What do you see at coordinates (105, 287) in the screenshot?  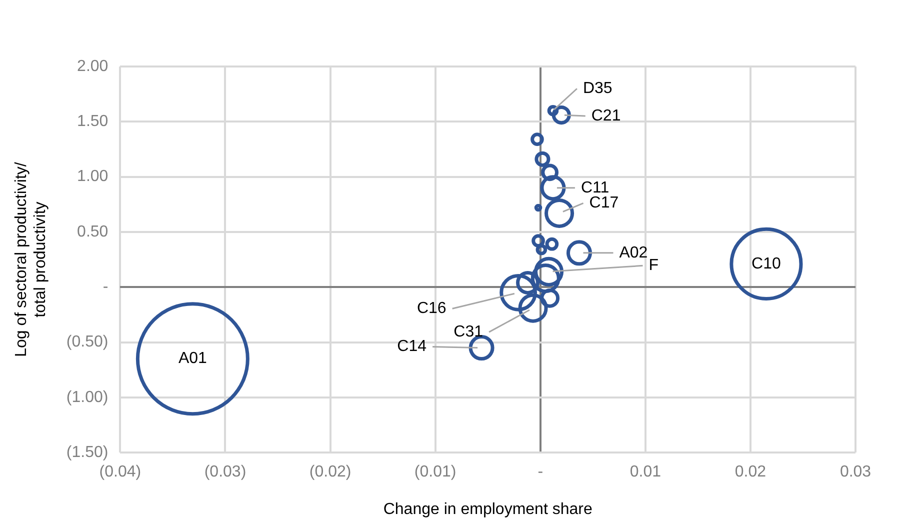 I see `y-tick-label: -` at bounding box center [105, 287].